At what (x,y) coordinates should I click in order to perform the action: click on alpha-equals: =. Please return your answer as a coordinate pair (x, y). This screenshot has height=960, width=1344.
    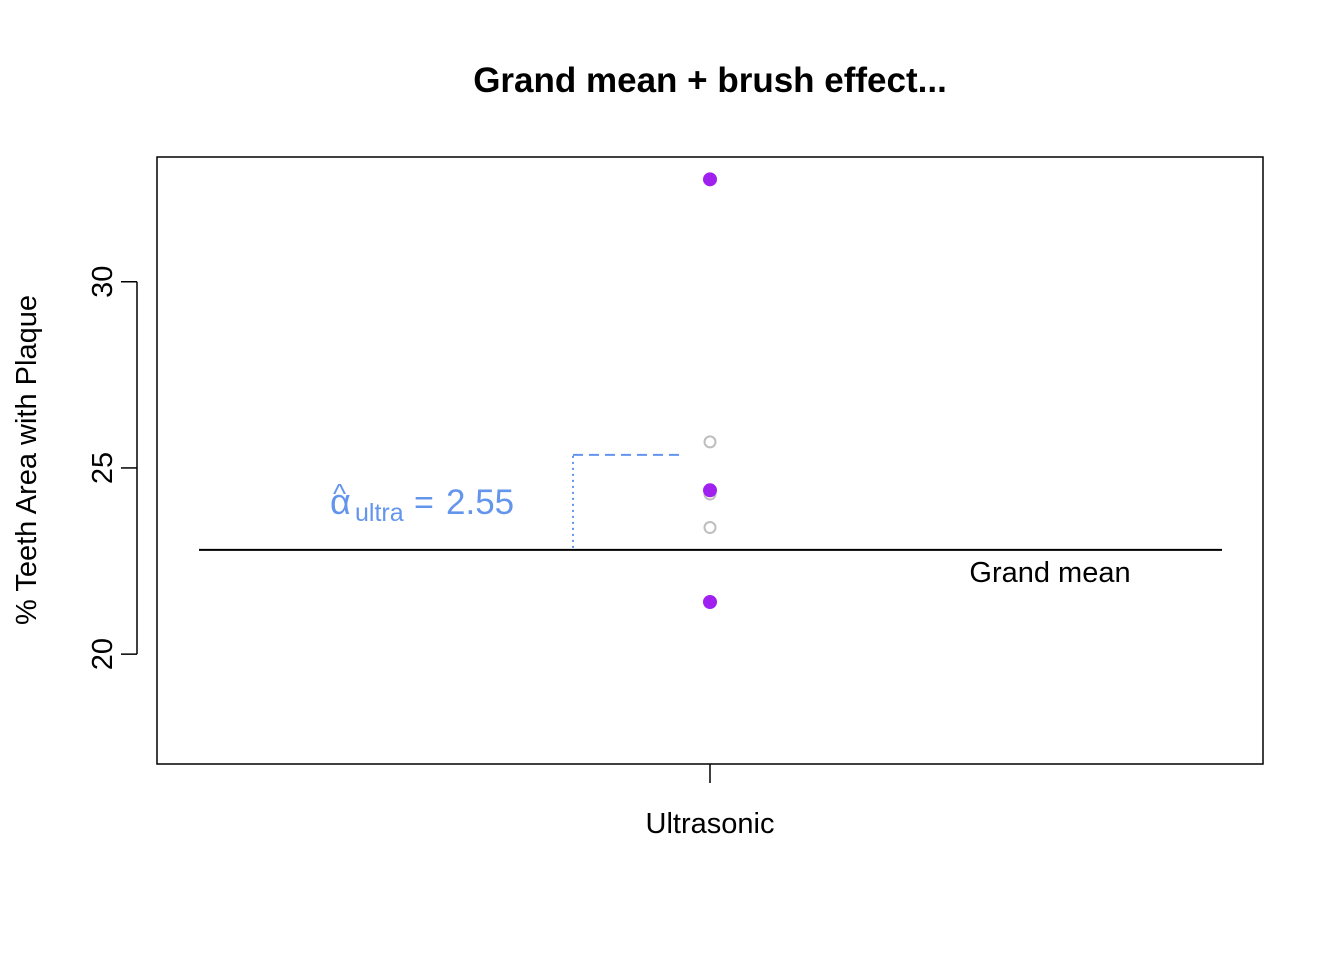
    Looking at the image, I should click on (424, 503).